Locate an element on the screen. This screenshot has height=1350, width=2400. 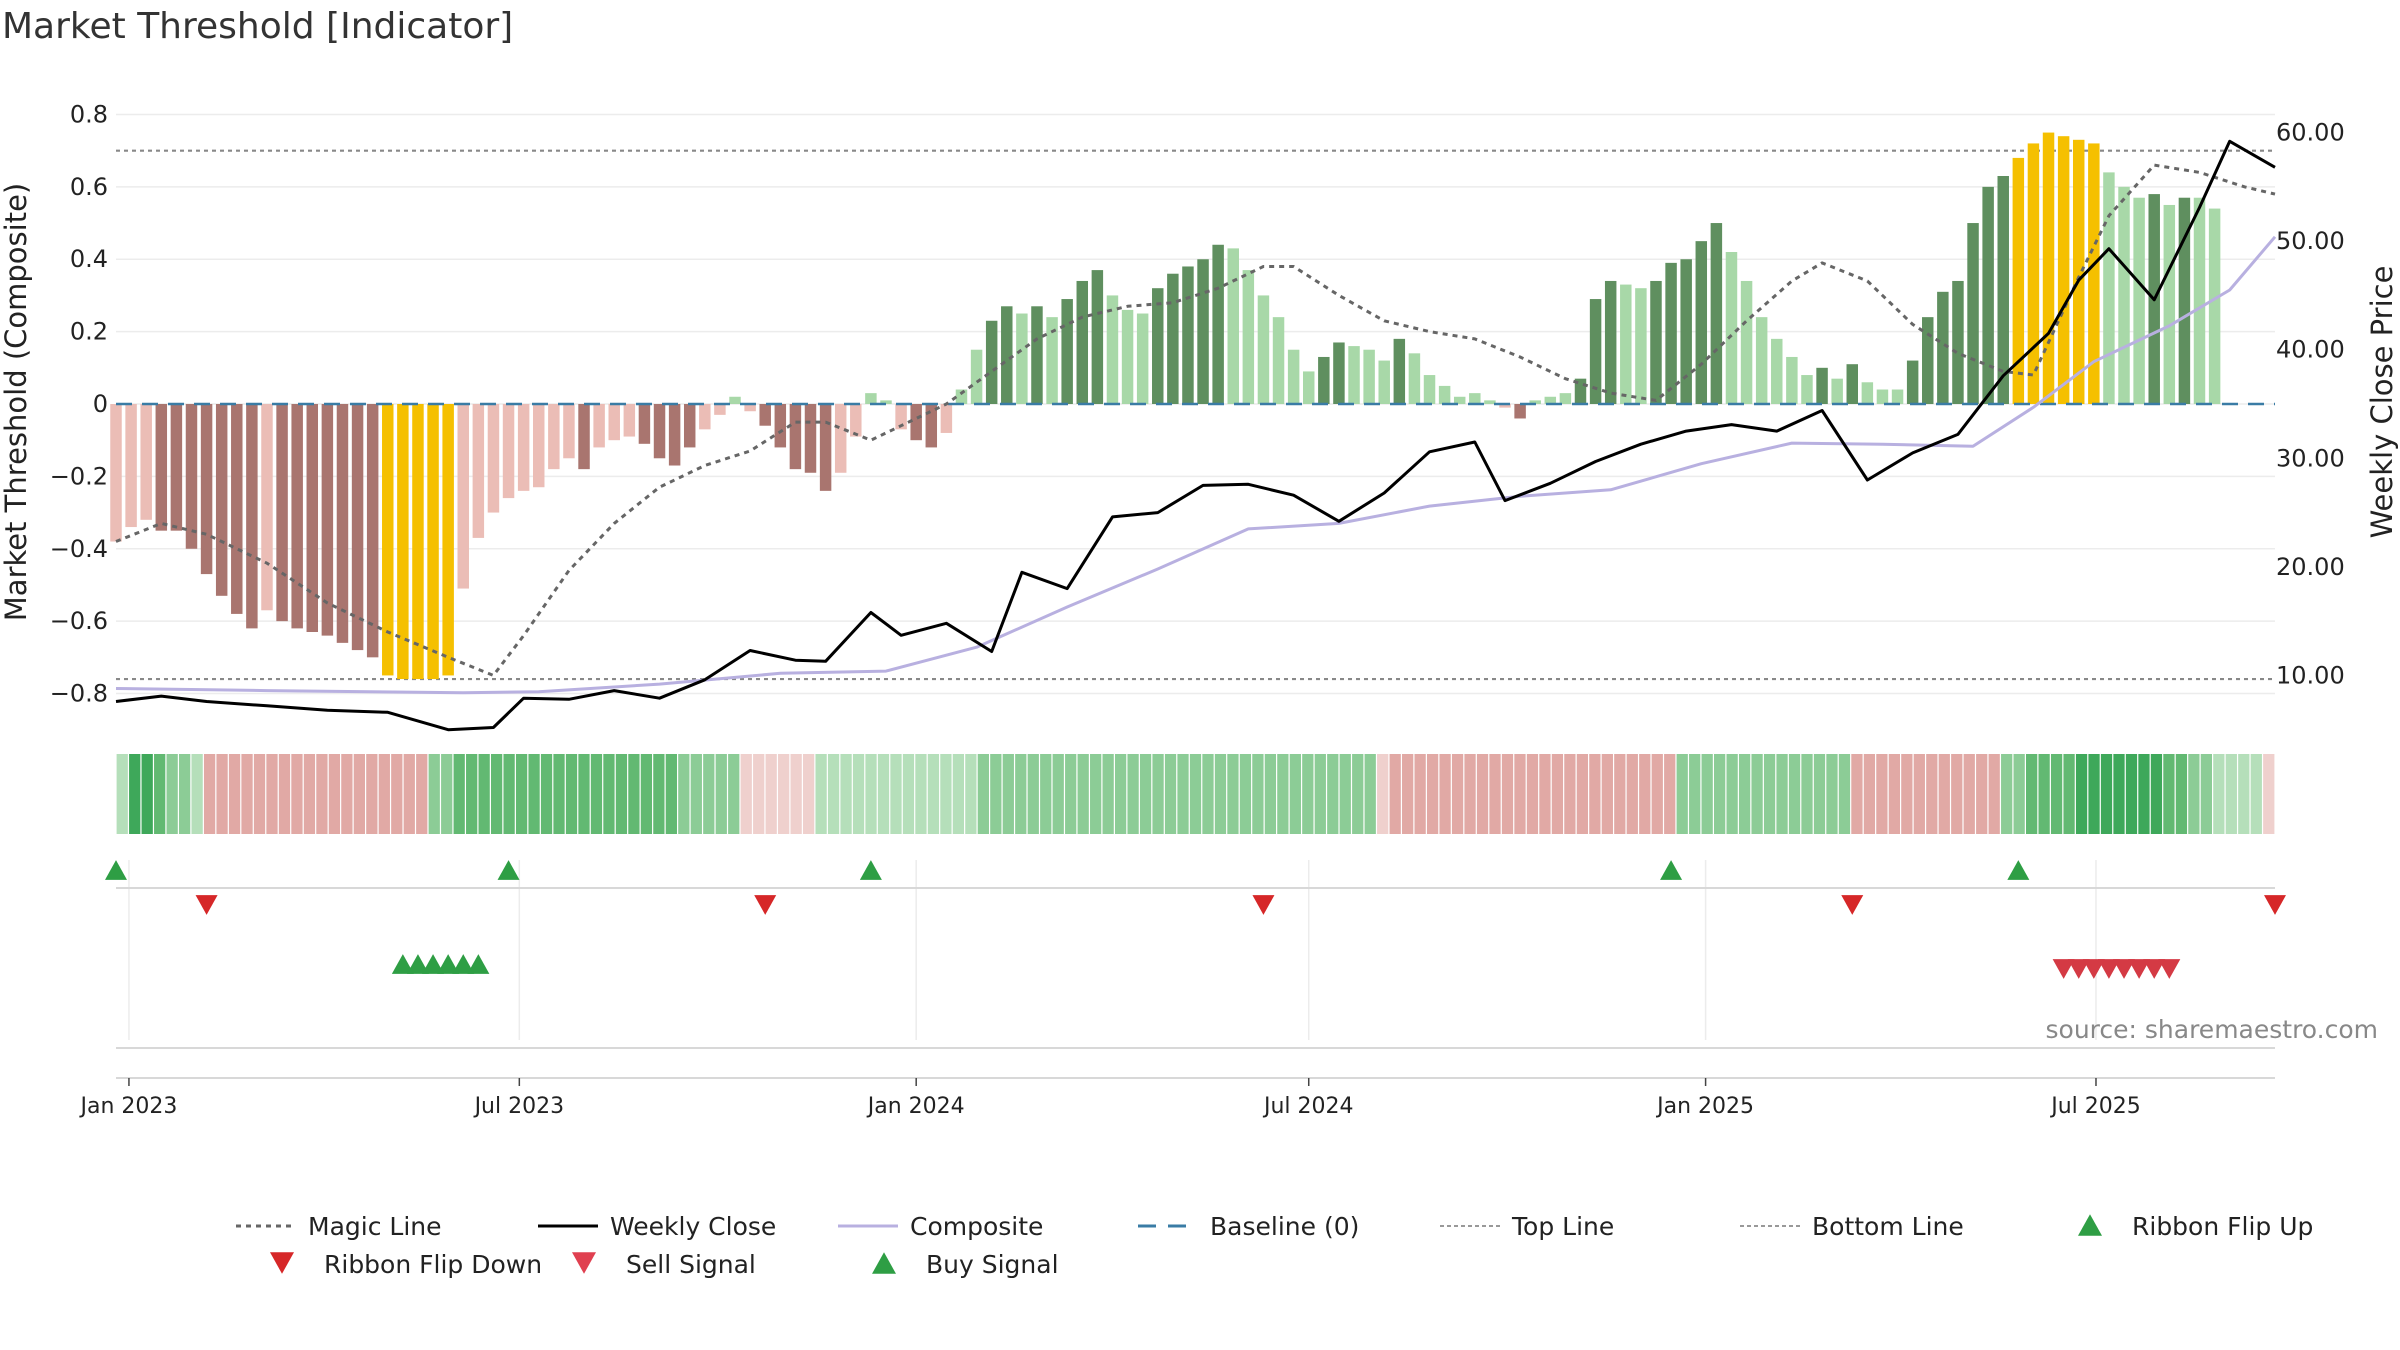
legend-item: Ribbon Flip Up is located at coordinates (2195, 1226).